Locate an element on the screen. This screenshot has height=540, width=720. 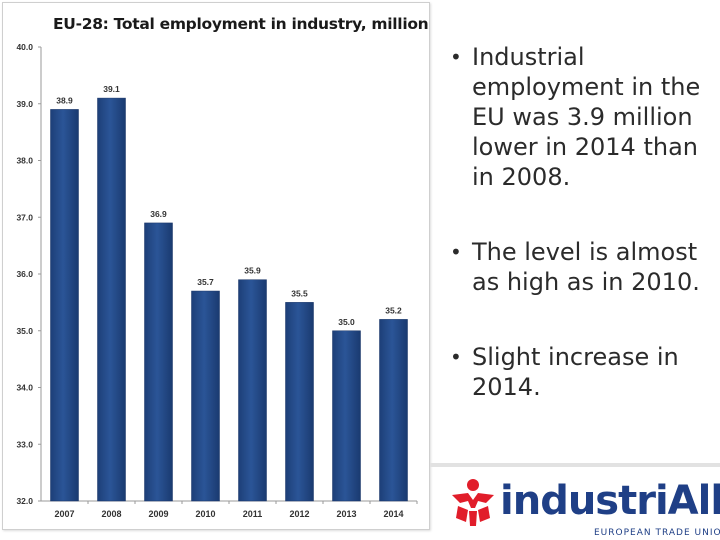
bar-value-label: 35.2 is located at coordinates (393, 310).